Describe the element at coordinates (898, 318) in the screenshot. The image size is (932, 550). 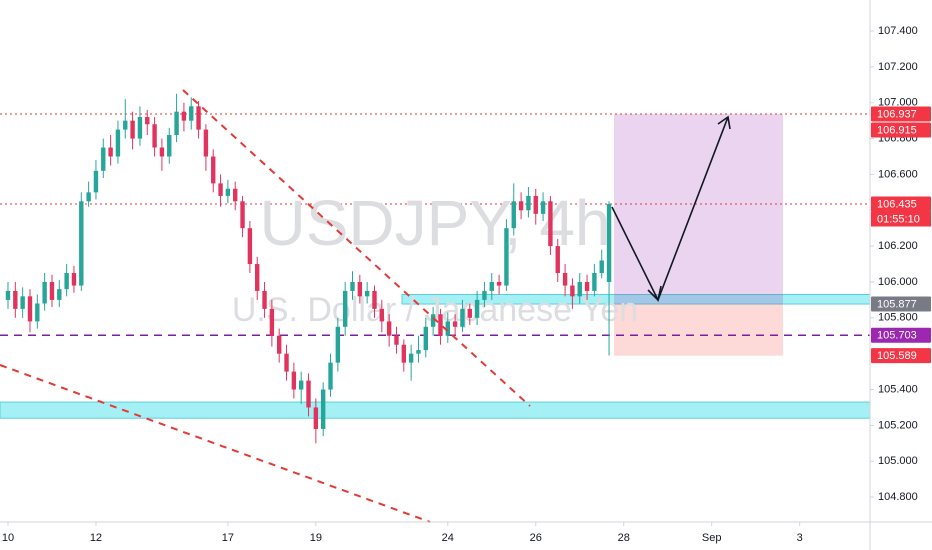
I see `y-tick-label: 105.800` at that location.